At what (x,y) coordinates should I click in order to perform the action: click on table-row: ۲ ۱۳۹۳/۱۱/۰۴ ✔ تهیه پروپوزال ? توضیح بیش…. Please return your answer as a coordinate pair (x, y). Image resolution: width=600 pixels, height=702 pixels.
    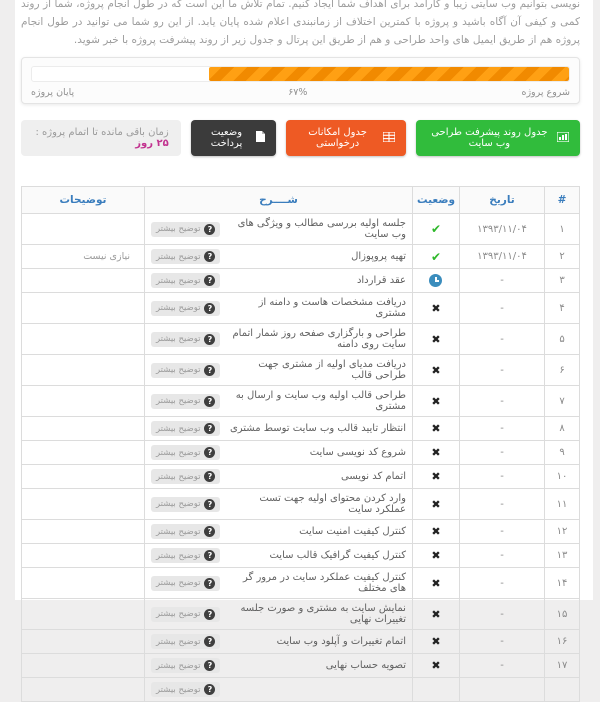
    Looking at the image, I should click on (301, 257).